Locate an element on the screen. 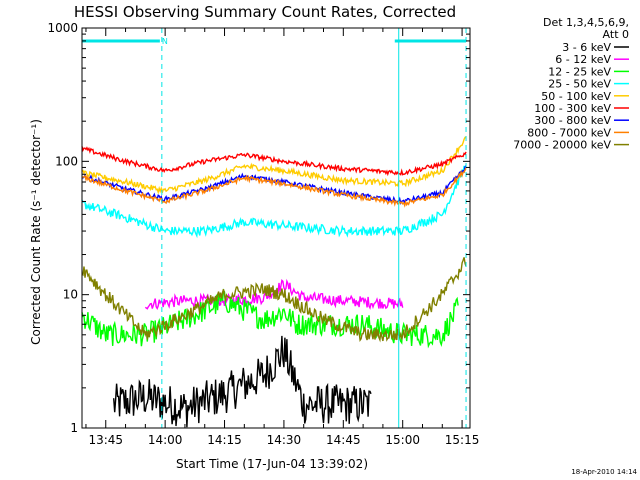 This screenshot has width=640, height=480. x-tick-label: 15:00 is located at coordinates (402, 440).